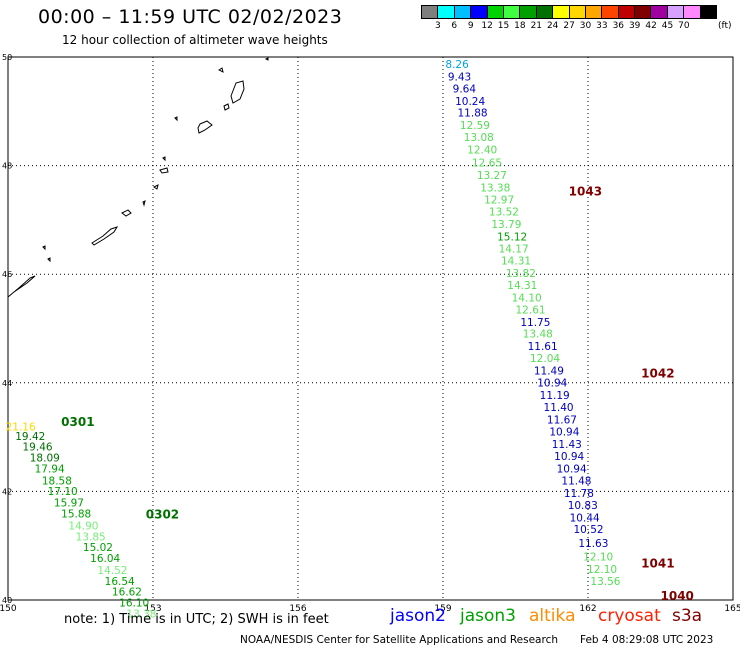 The image size is (740, 650). I want to click on x-tick-label: 153, so click(152, 609).